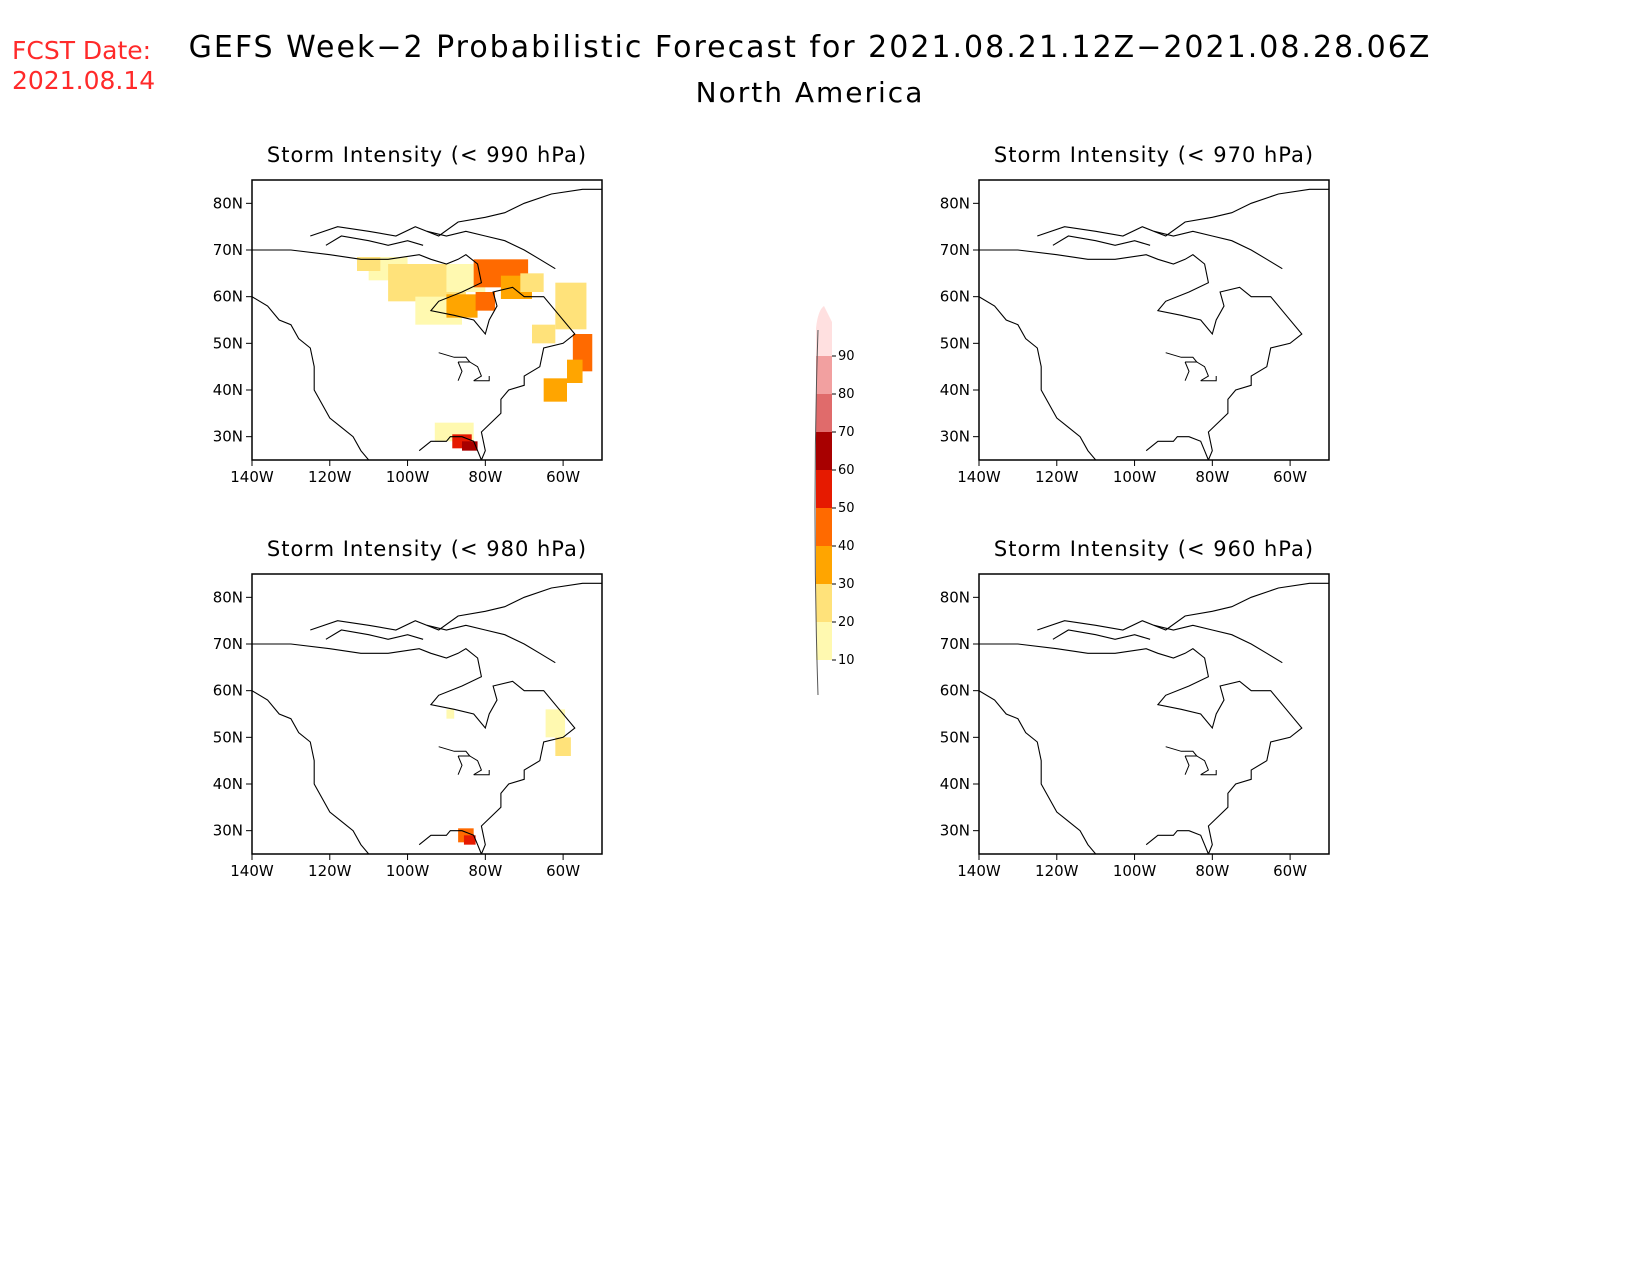 This screenshot has height=1275, width=1650. Describe the element at coordinates (846, 508) in the screenshot. I see `colorbar-label: 50` at that location.